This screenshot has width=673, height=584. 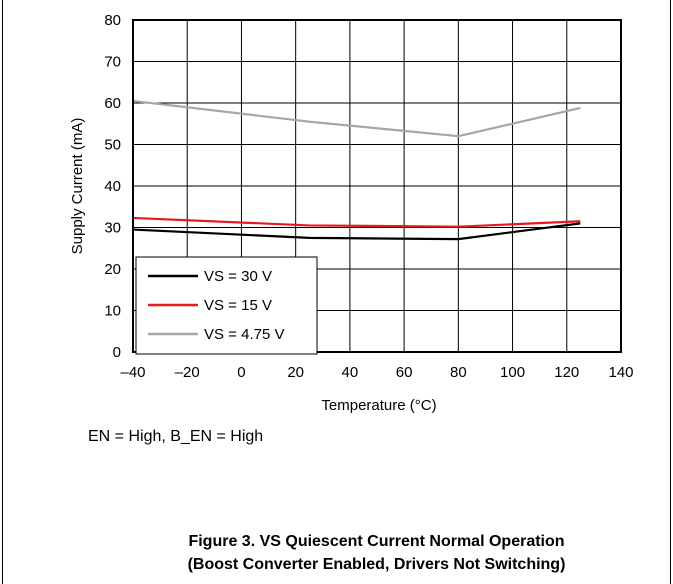 What do you see at coordinates (238, 305) in the screenshot?
I see `legend-label: VS = 15 V` at bounding box center [238, 305].